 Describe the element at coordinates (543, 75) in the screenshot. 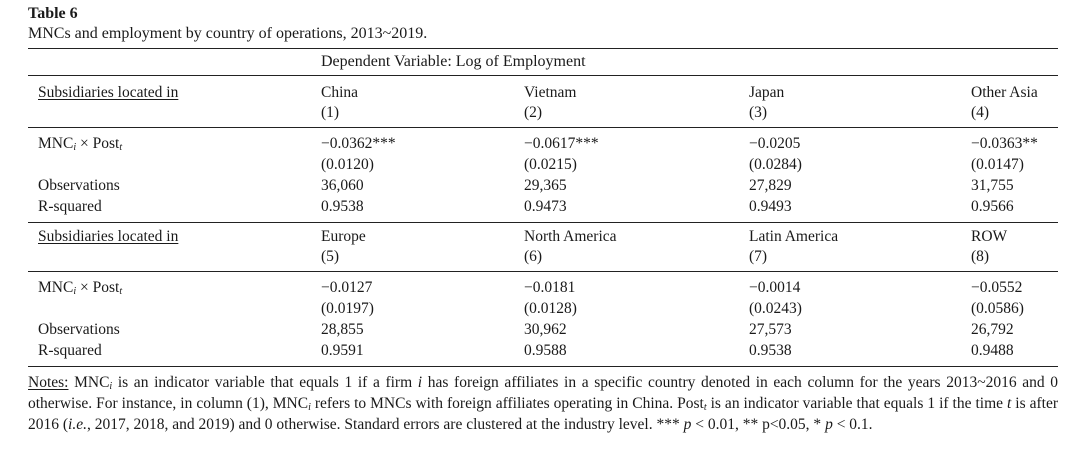

I see `header-rule` at that location.